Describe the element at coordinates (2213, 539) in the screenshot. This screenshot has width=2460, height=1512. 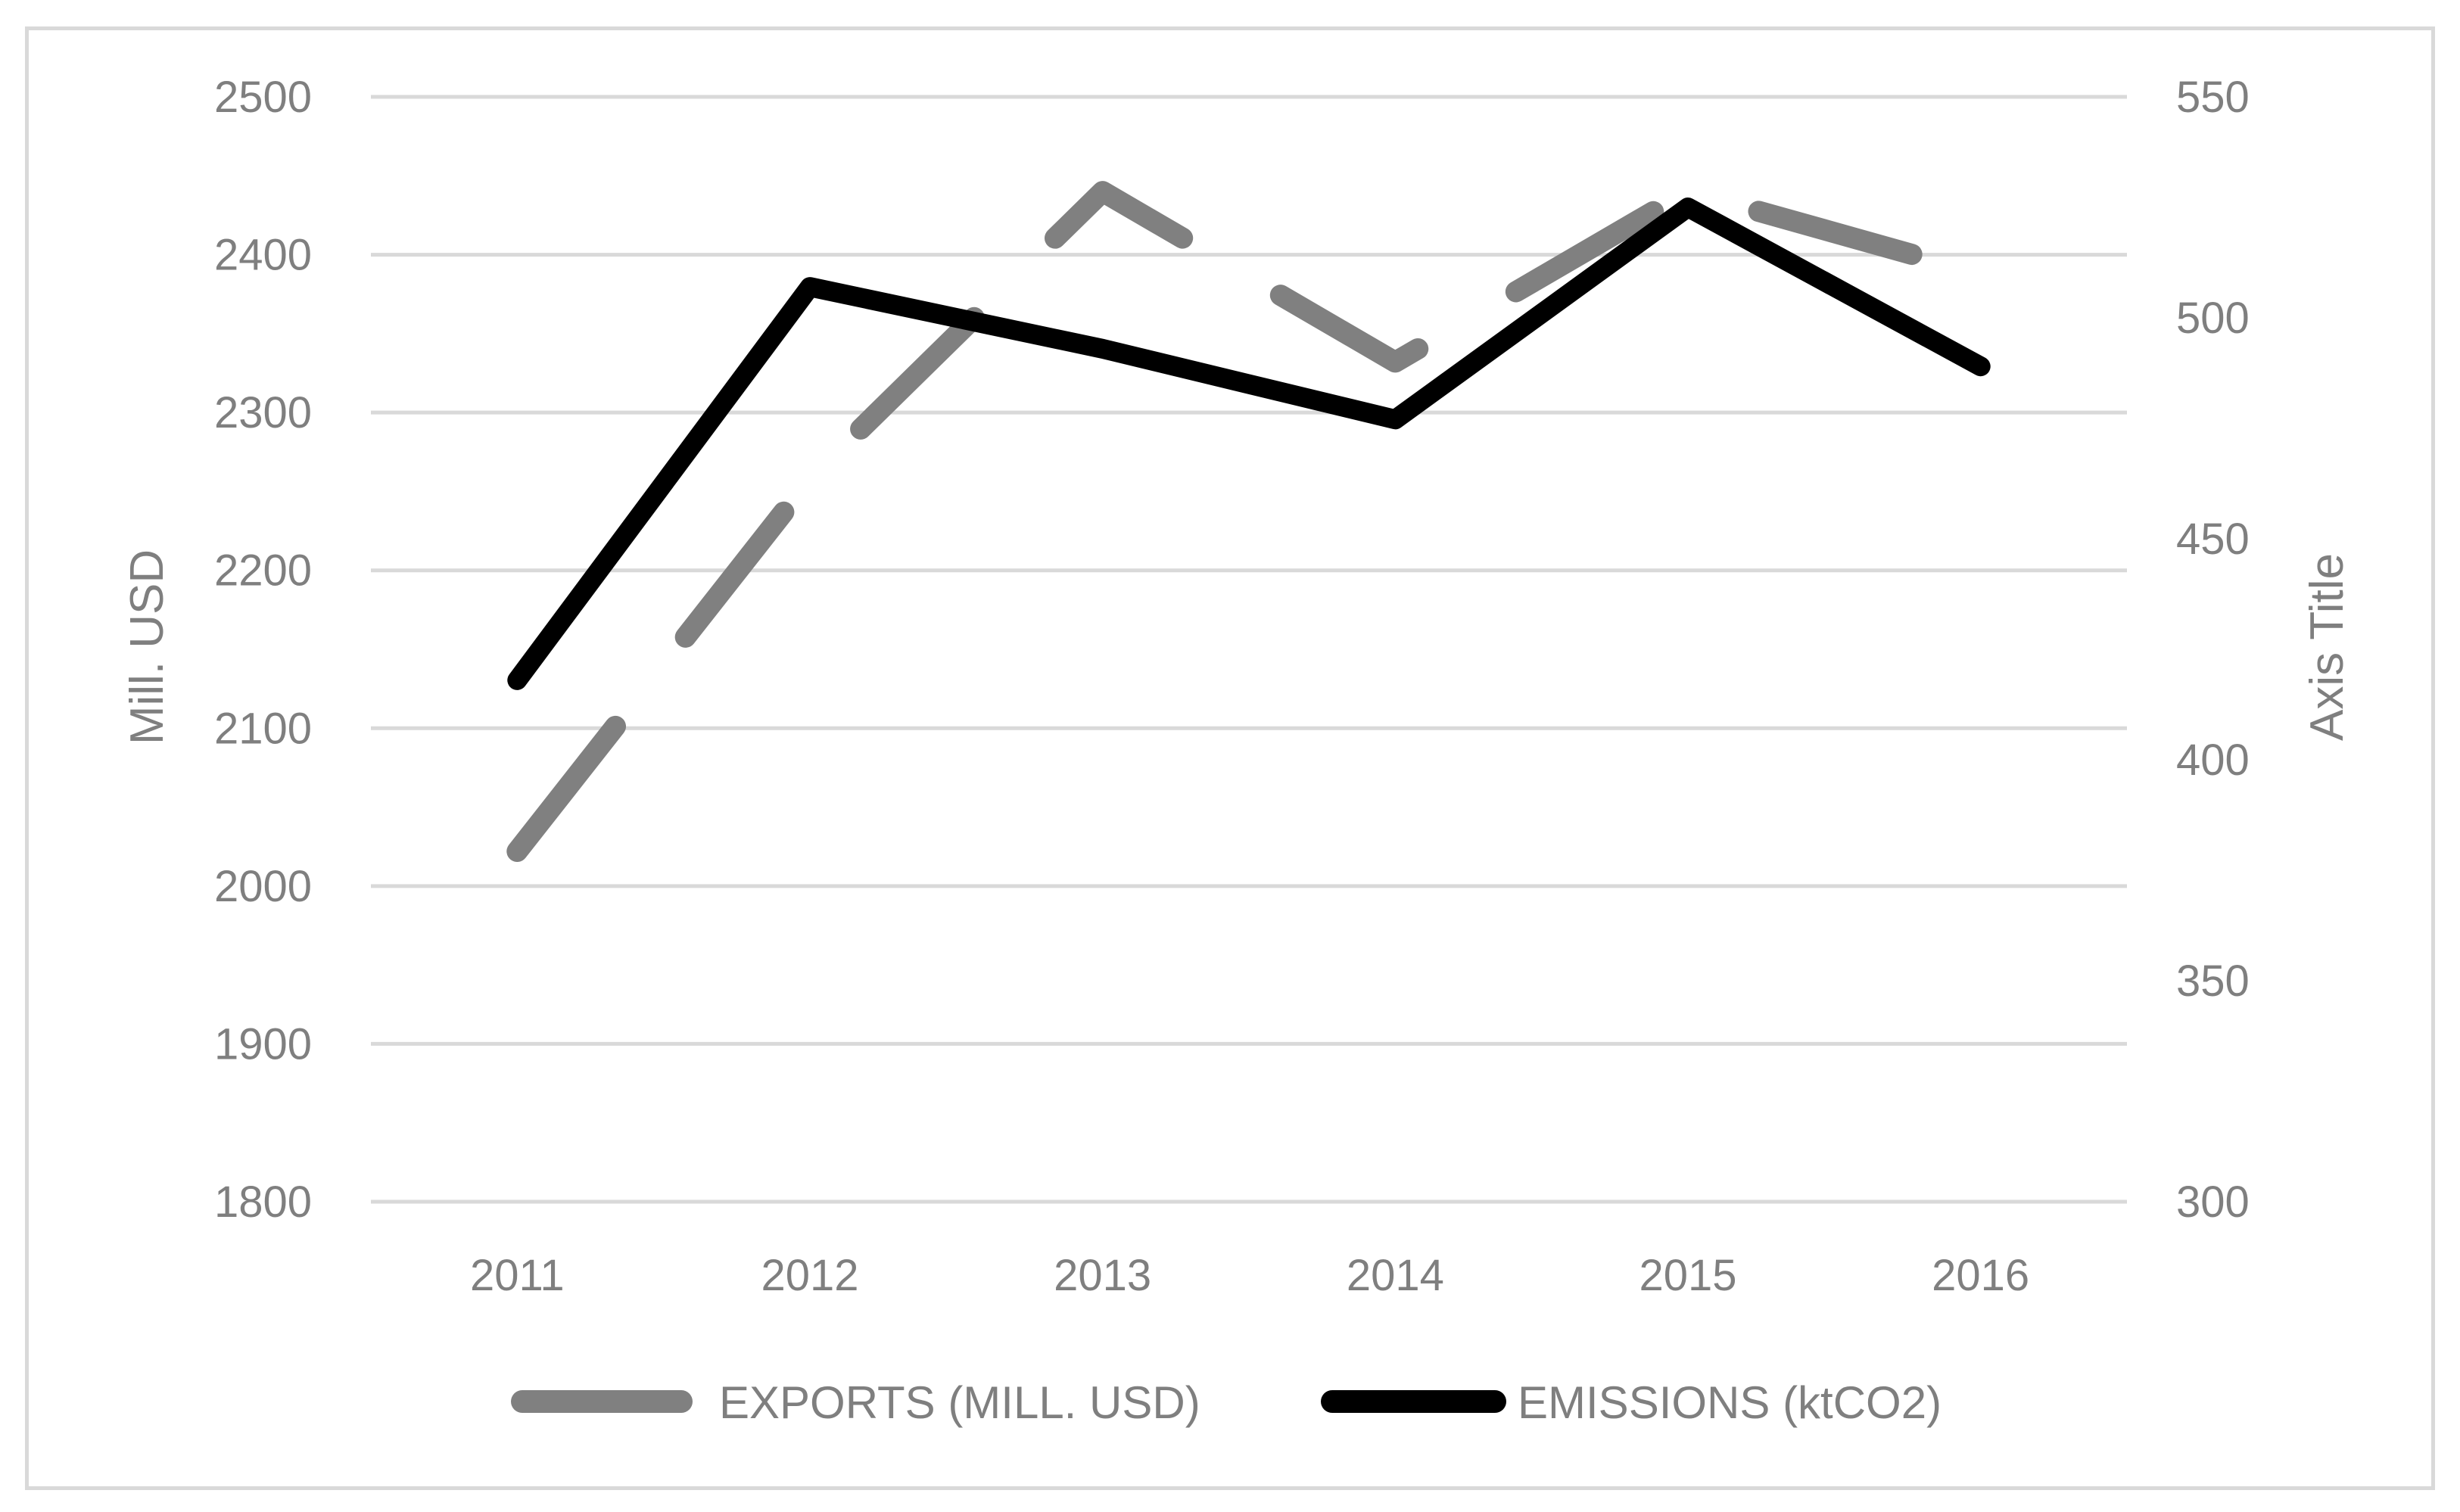
I see `right-tick-label: 450` at that location.